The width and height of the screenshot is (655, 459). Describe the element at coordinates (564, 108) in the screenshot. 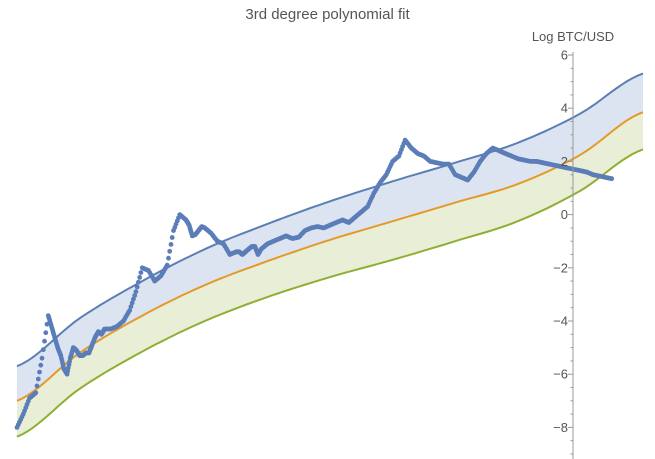

I see `y-tick-label: 4` at that location.